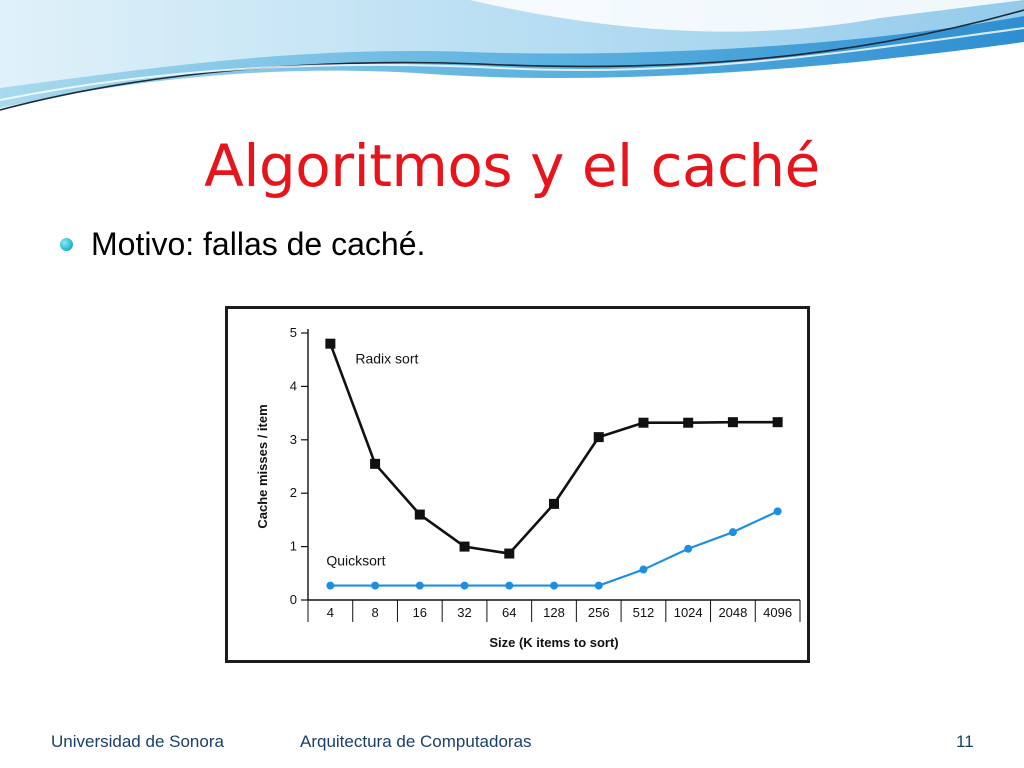 Image resolution: width=1024 pixels, height=768 pixels. What do you see at coordinates (599, 612) in the screenshot?
I see `x-tick-label: 256` at bounding box center [599, 612].